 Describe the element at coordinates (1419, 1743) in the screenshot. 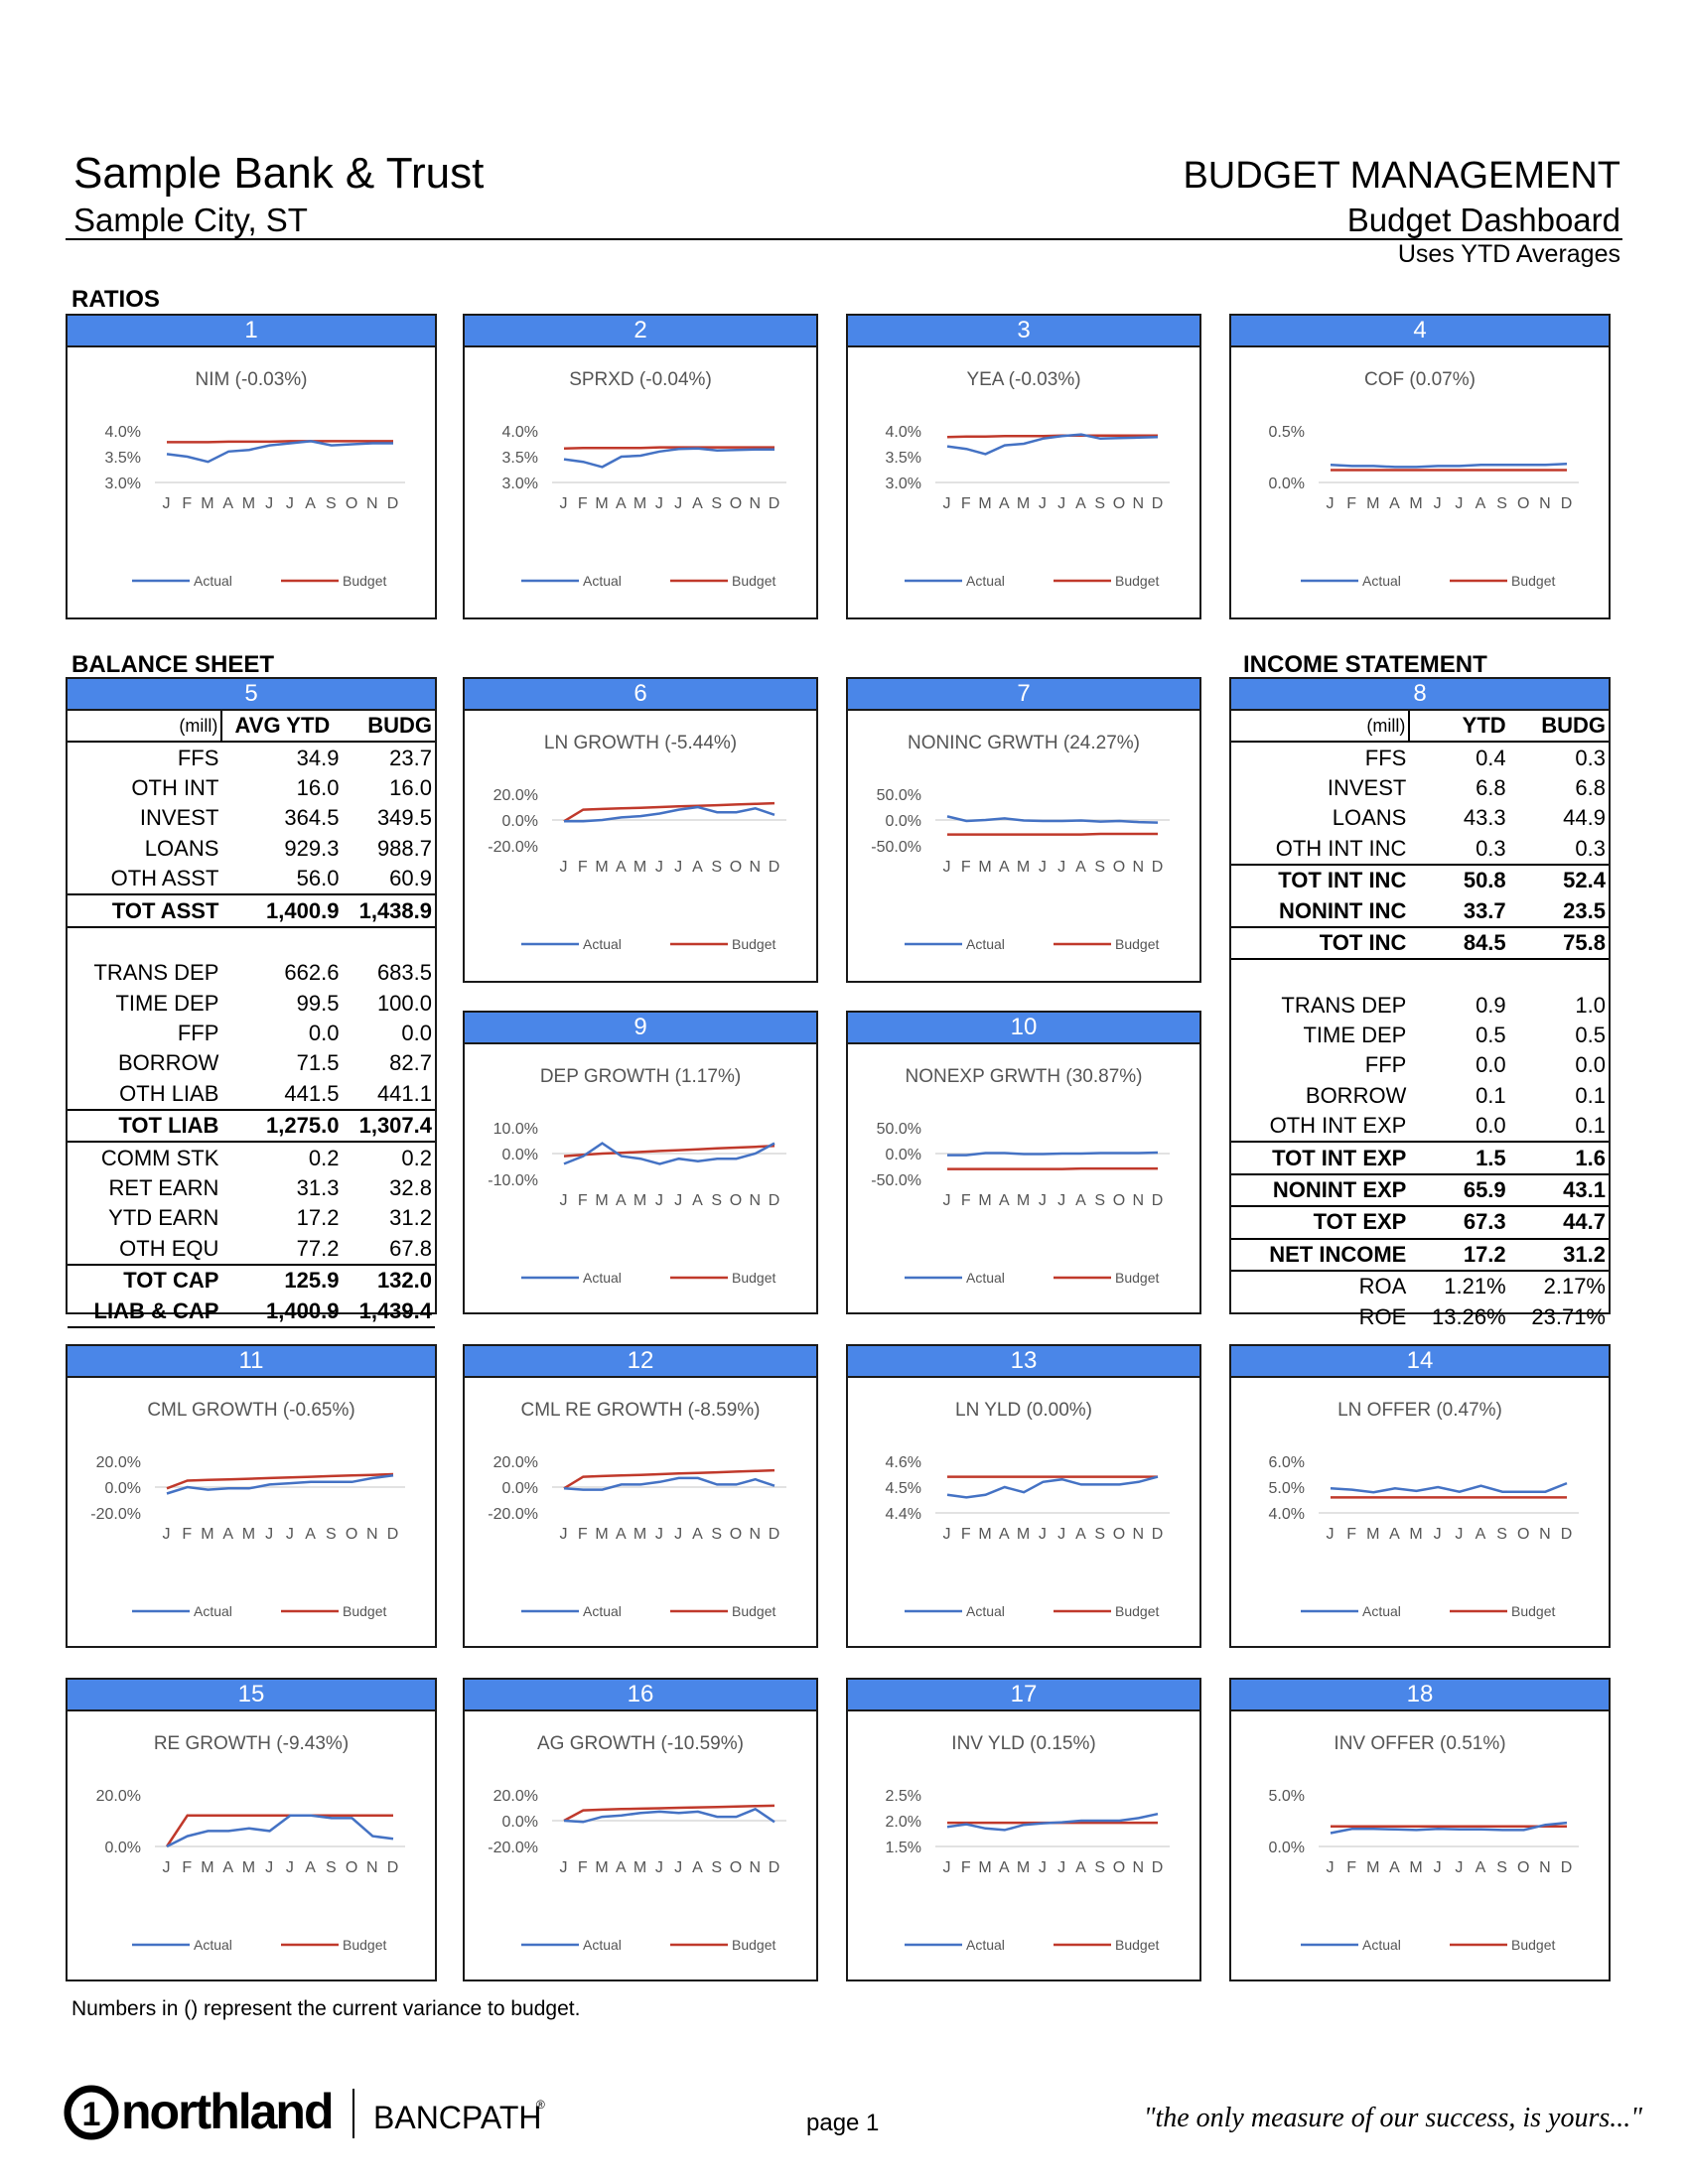

I see `chart-title: INV OFFER (0.51%)` at that location.